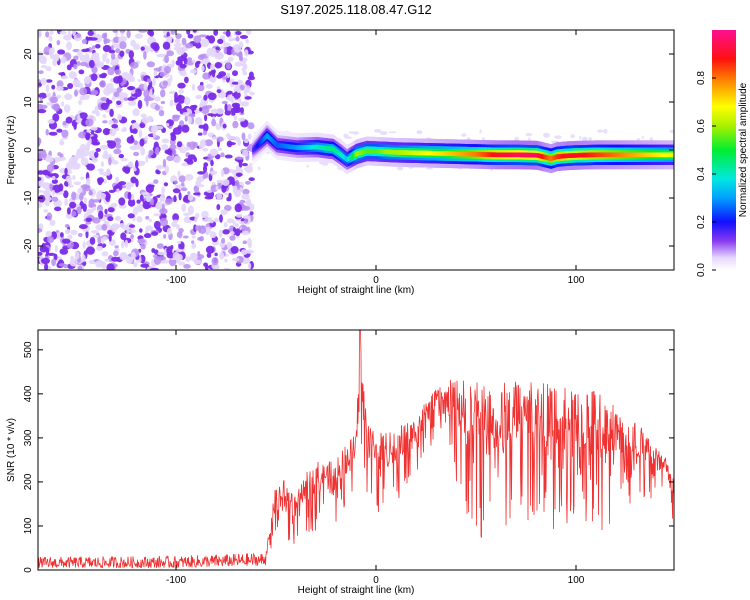 The image size is (750, 600). I want to click on snr-y-label: SNR (10 * v/v), so click(11, 450).